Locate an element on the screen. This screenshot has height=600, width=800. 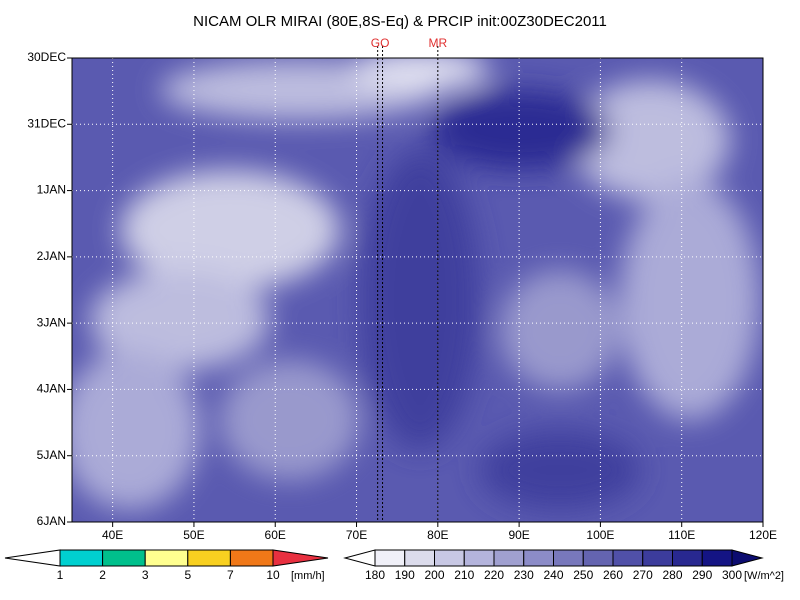
x-tick-label: 40E is located at coordinates (112, 535).